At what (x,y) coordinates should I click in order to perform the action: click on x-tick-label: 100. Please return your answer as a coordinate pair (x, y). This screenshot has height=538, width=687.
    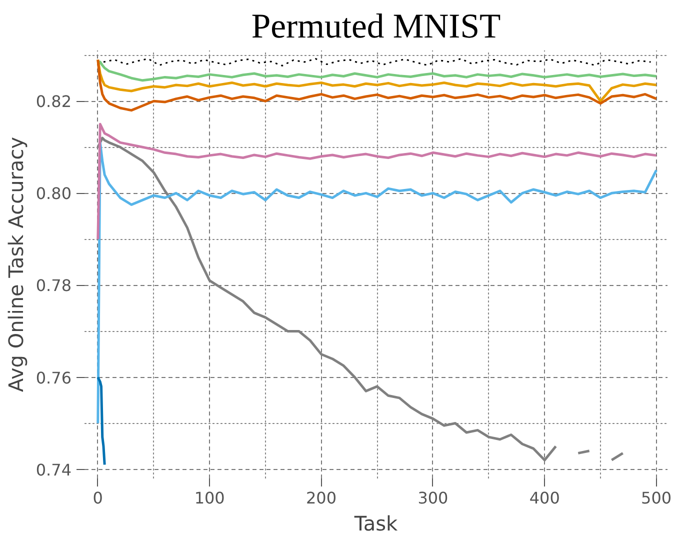
    Looking at the image, I should click on (209, 498).